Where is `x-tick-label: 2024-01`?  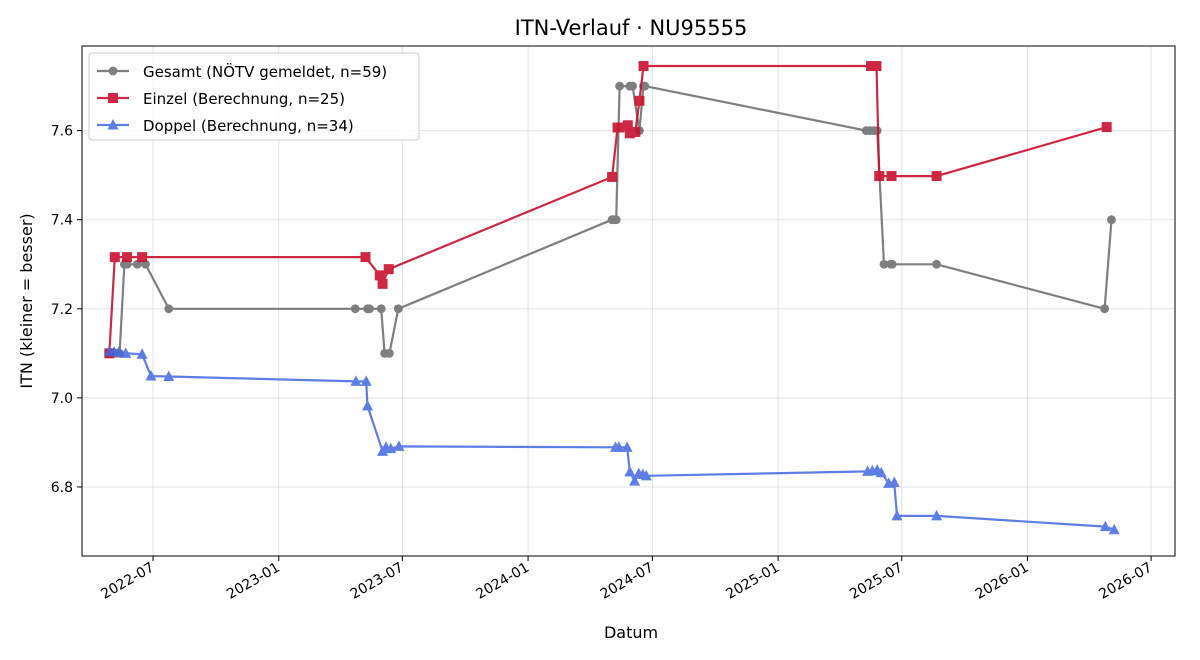 x-tick-label: 2024-01 is located at coordinates (502, 581).